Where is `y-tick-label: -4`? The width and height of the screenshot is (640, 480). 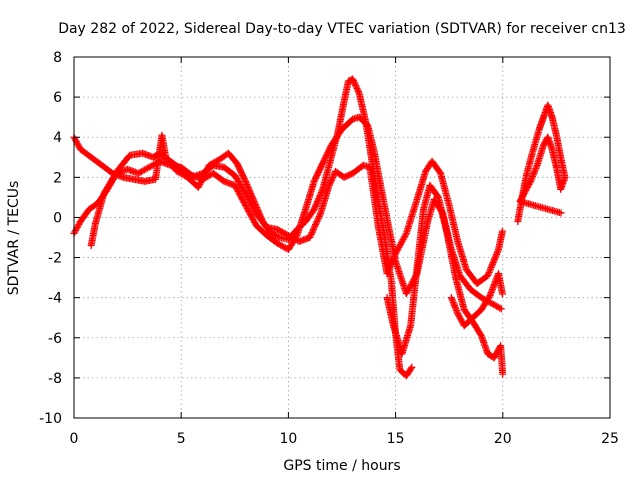
y-tick-label: -4 is located at coordinates (55, 299).